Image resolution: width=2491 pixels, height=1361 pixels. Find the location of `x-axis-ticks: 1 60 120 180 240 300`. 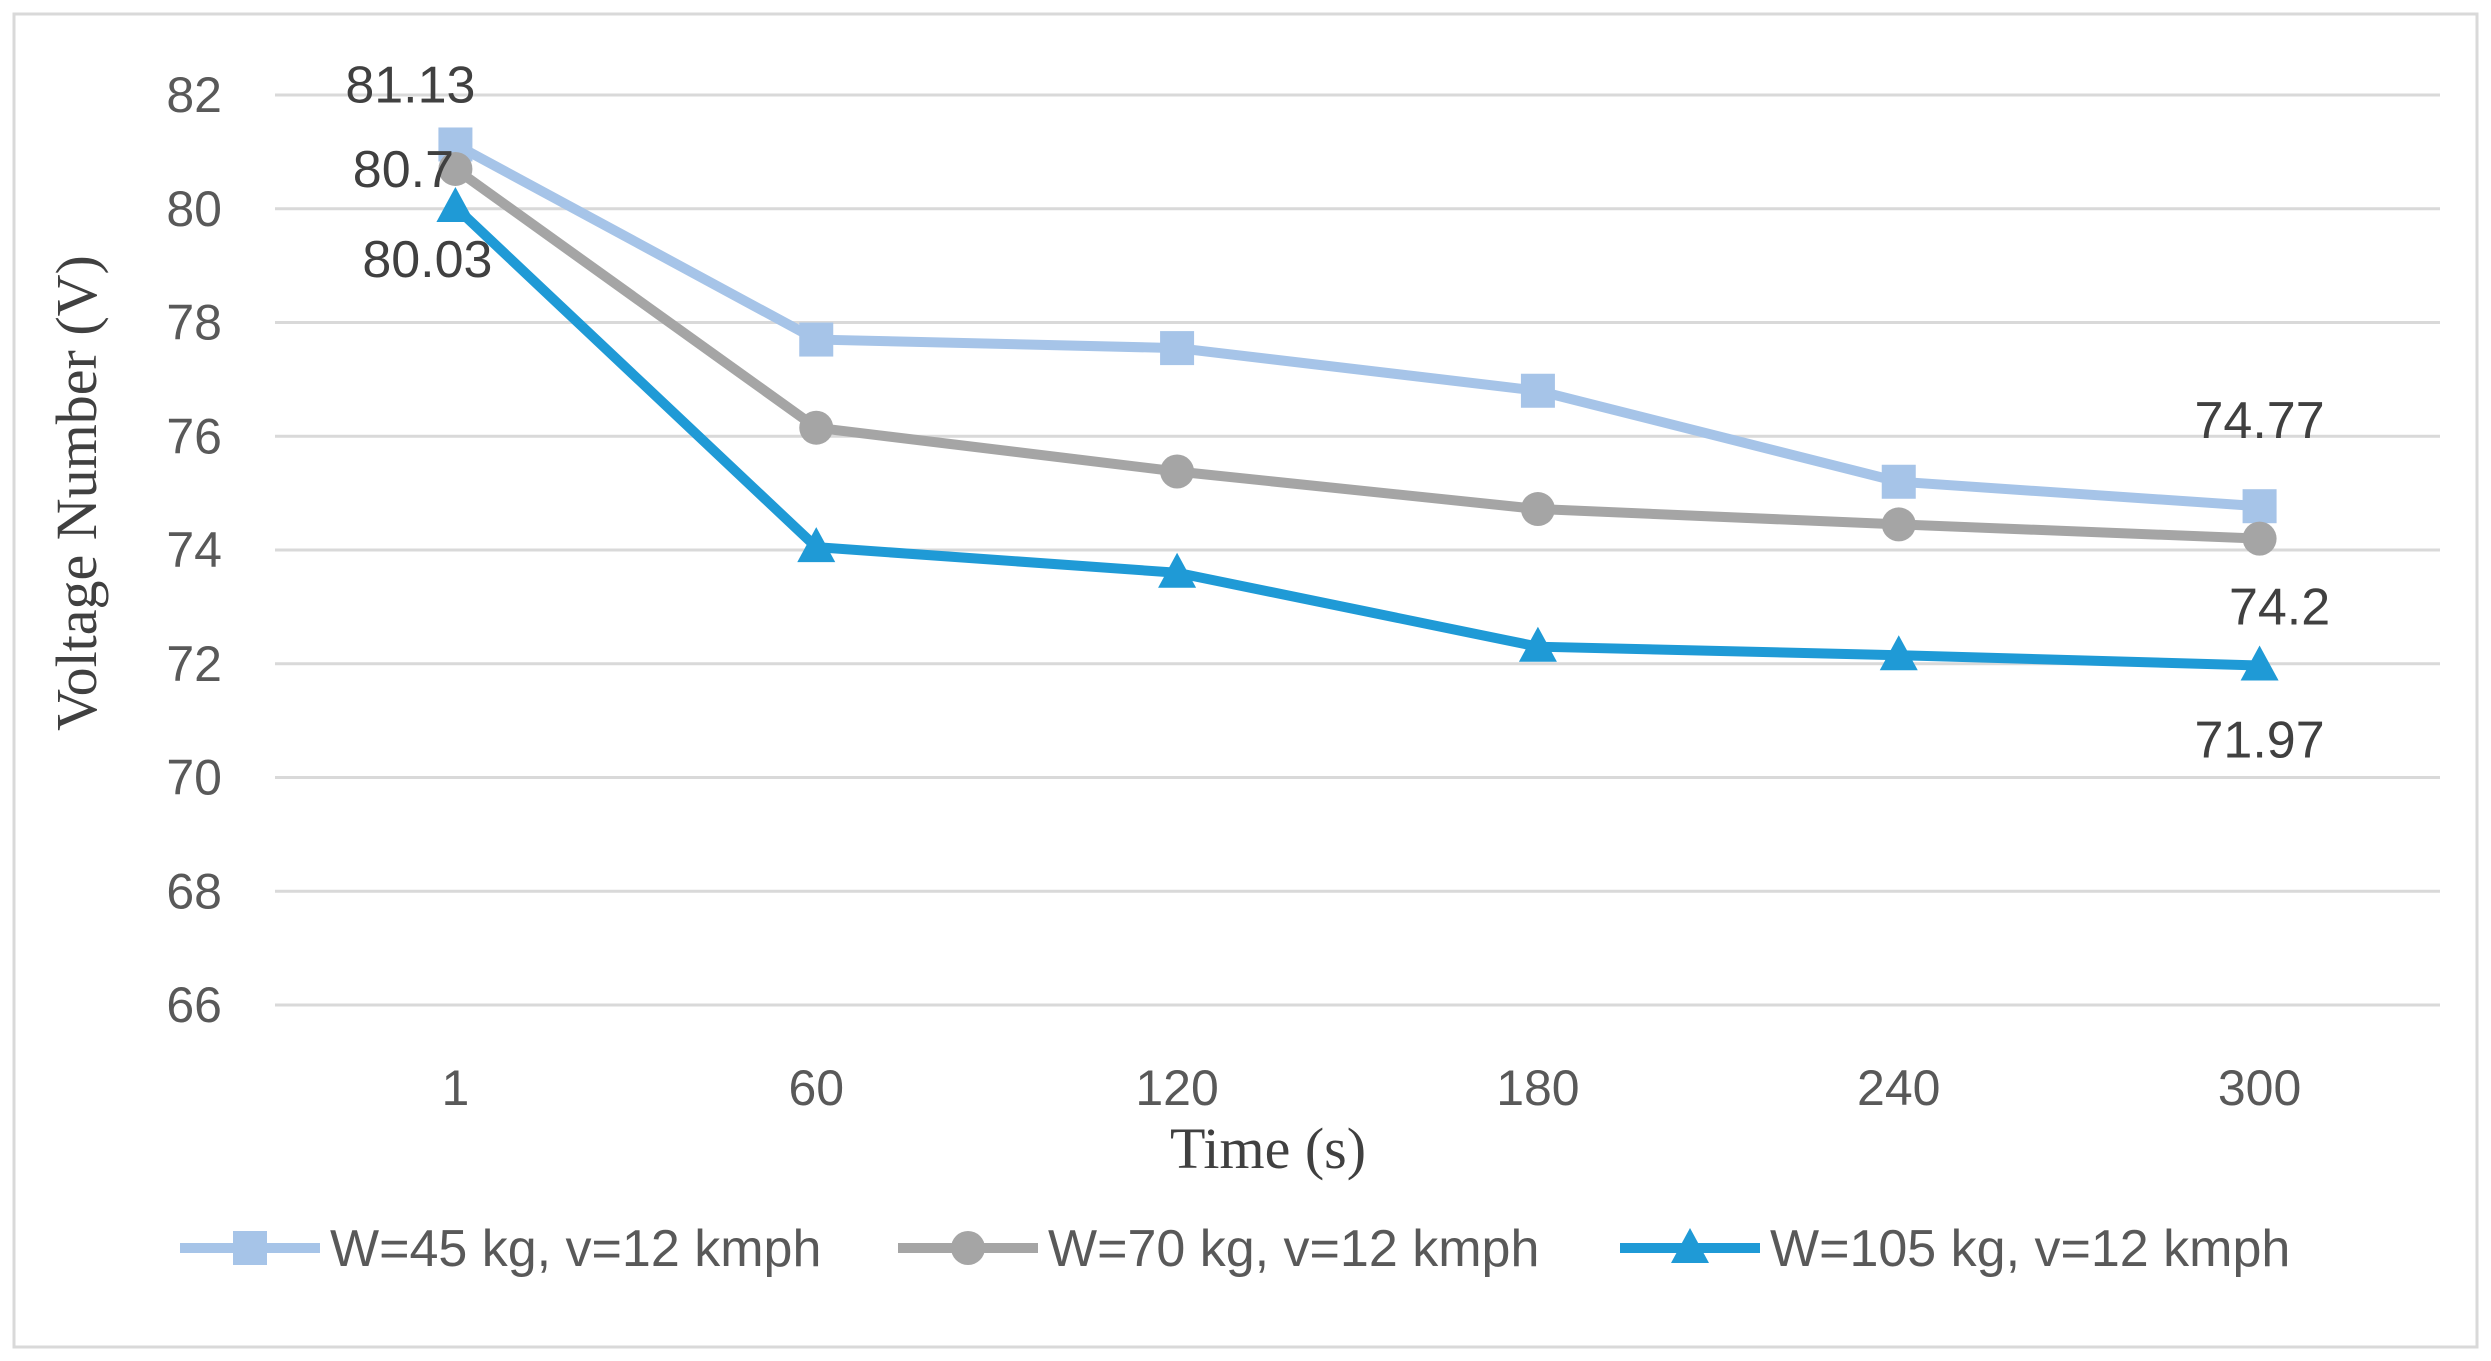

x-axis-ticks: 1 60 120 180 240 300 is located at coordinates (1372, 1088).